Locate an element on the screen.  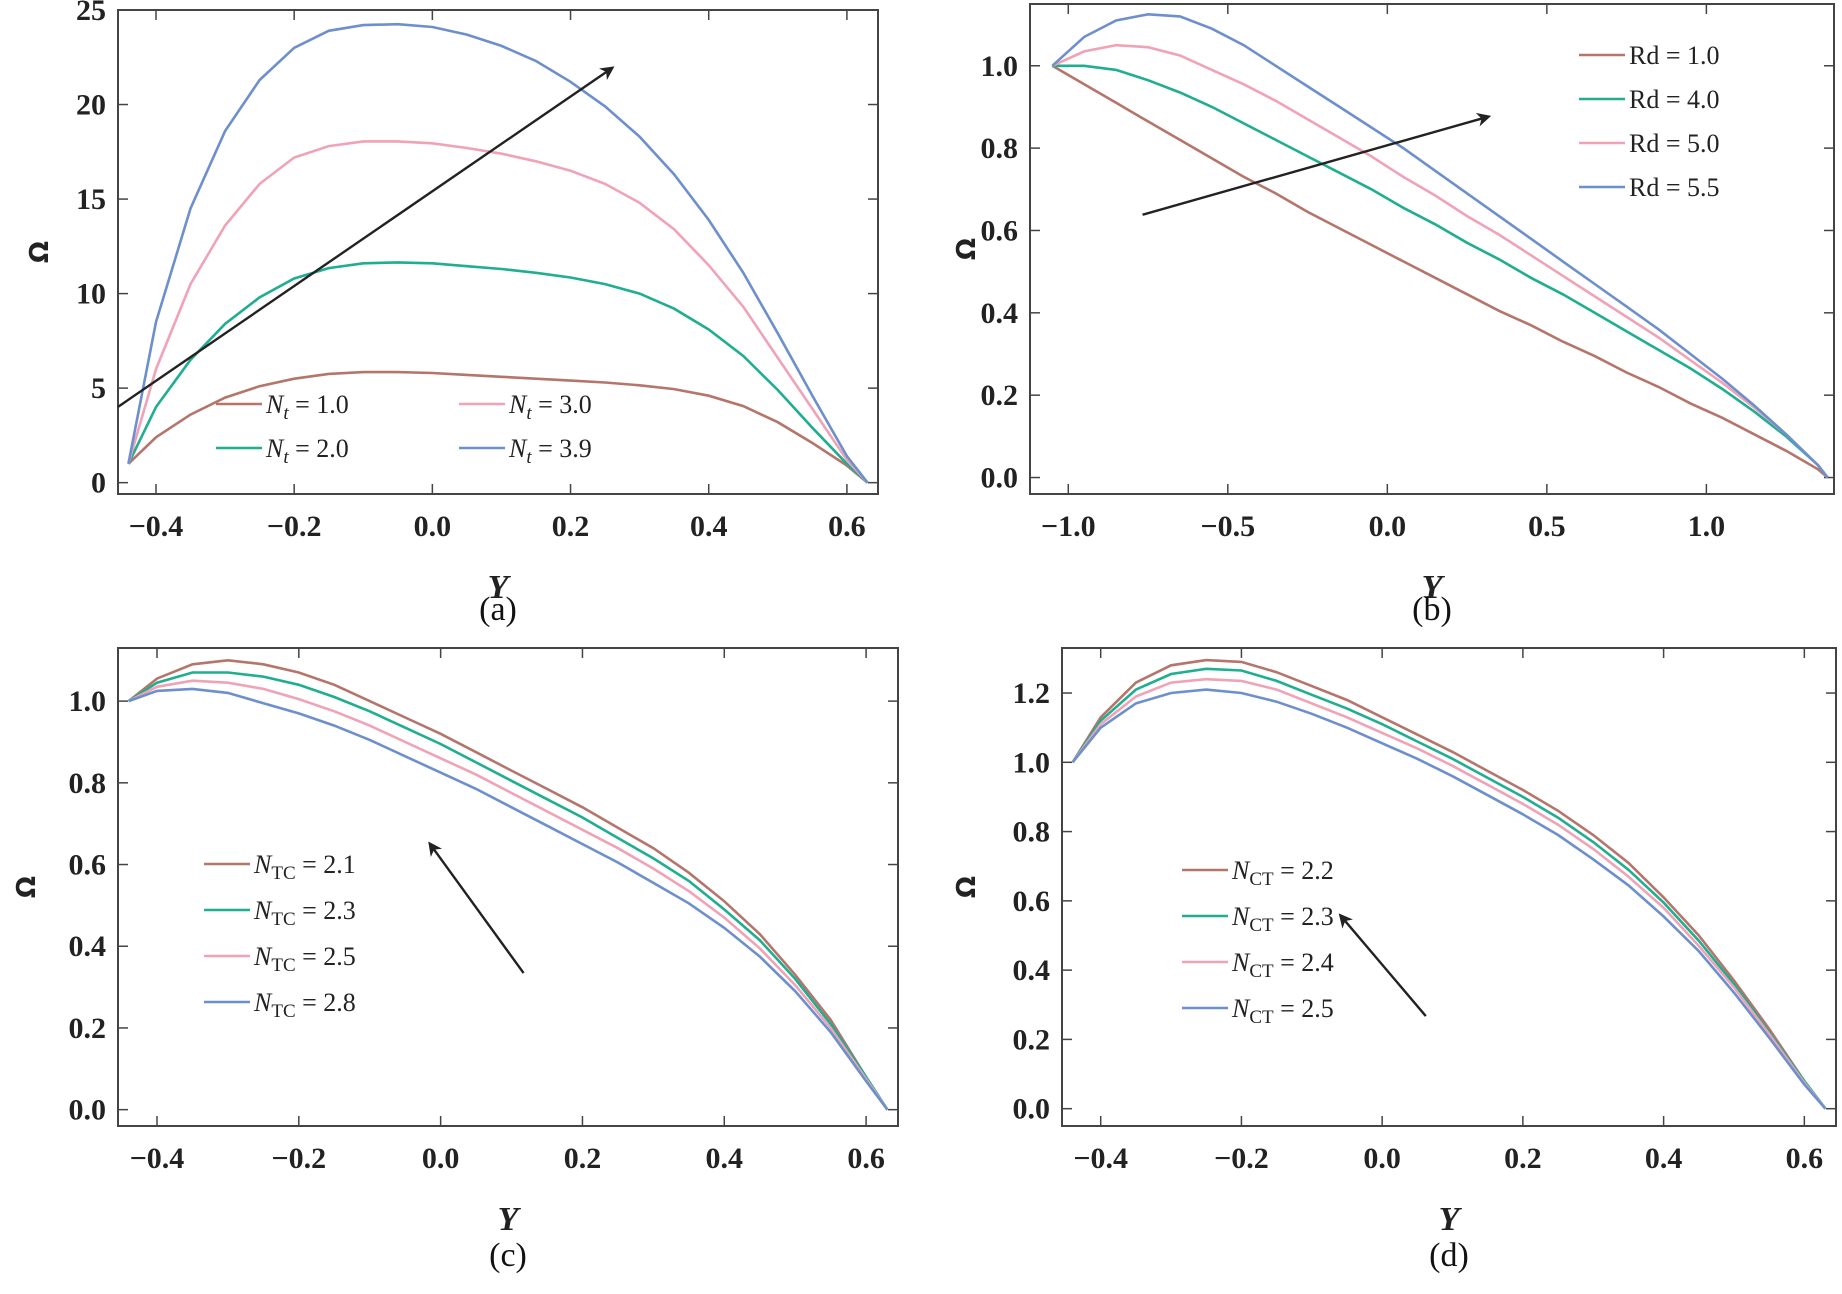
legend-entry: NCT = 2.4 is located at coordinates (1258, 965).